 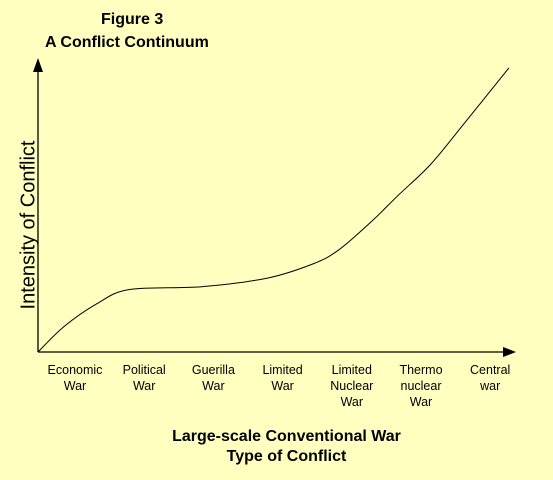 I want to click on x-tick-label: Political War, so click(x=144, y=378).